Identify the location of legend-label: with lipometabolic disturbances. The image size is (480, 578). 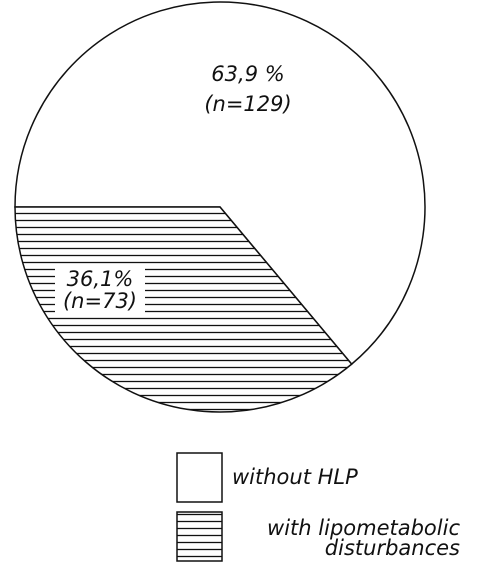
(363, 538).